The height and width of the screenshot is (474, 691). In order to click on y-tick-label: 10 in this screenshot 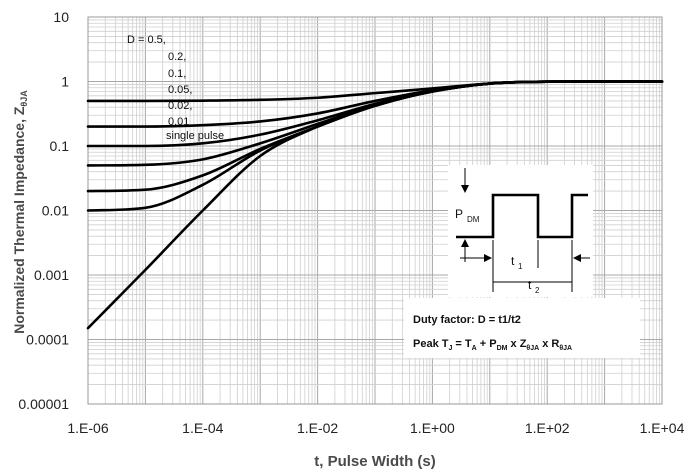, I will do `click(61, 17)`.